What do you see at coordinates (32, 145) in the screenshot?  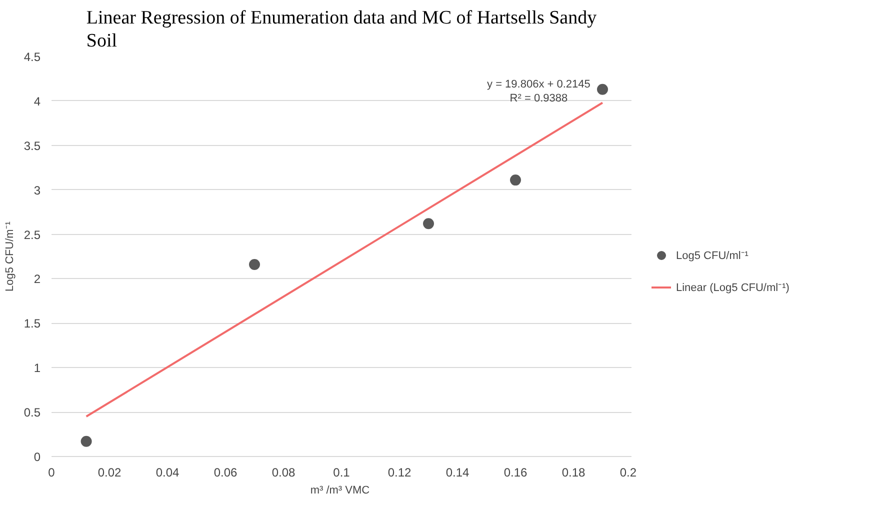 I see `y-tick-label: 3.5` at bounding box center [32, 145].